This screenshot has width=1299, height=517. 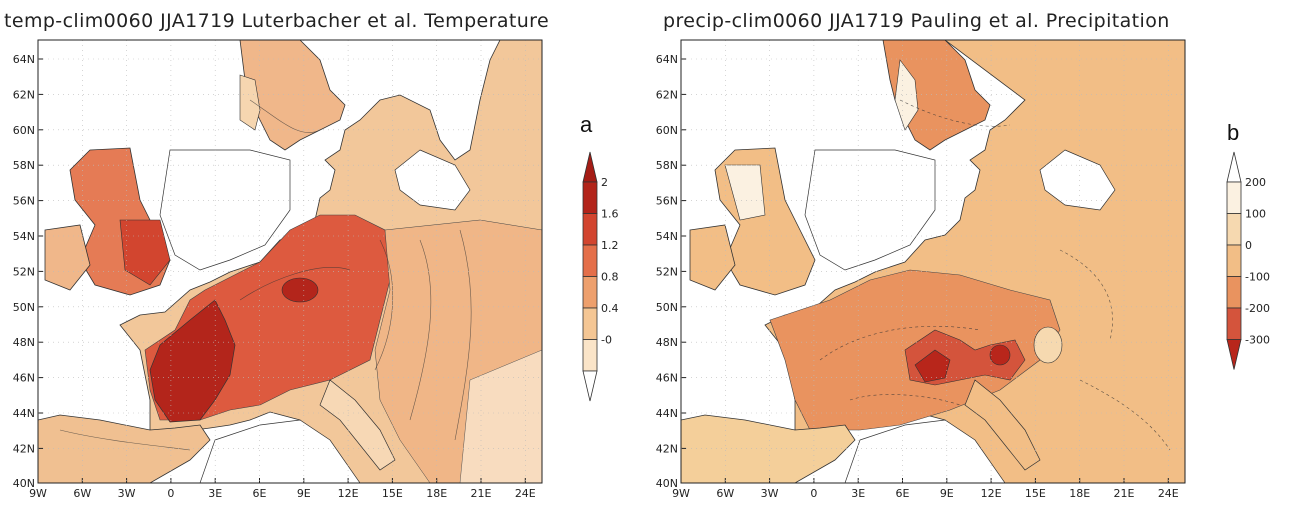 I want to click on colorbar-label: 100, so click(x=1255, y=214).